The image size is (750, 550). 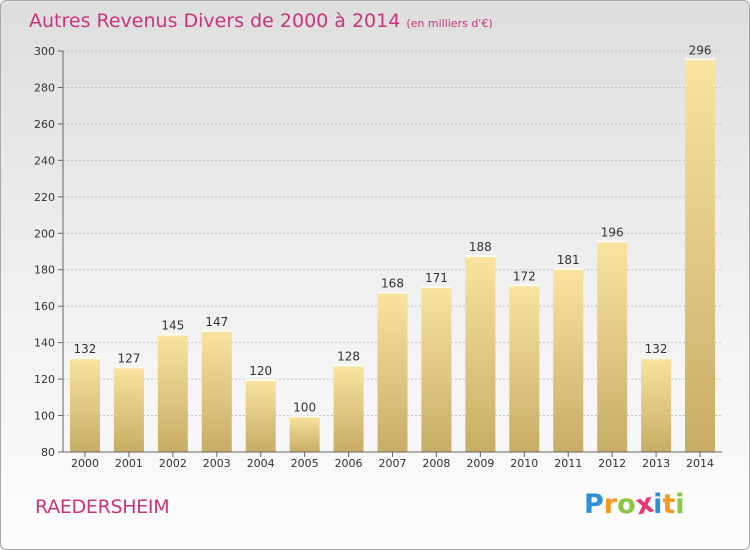 I want to click on title-main: Autres Revenus Divers de 2000 à 2014, so click(x=215, y=21).